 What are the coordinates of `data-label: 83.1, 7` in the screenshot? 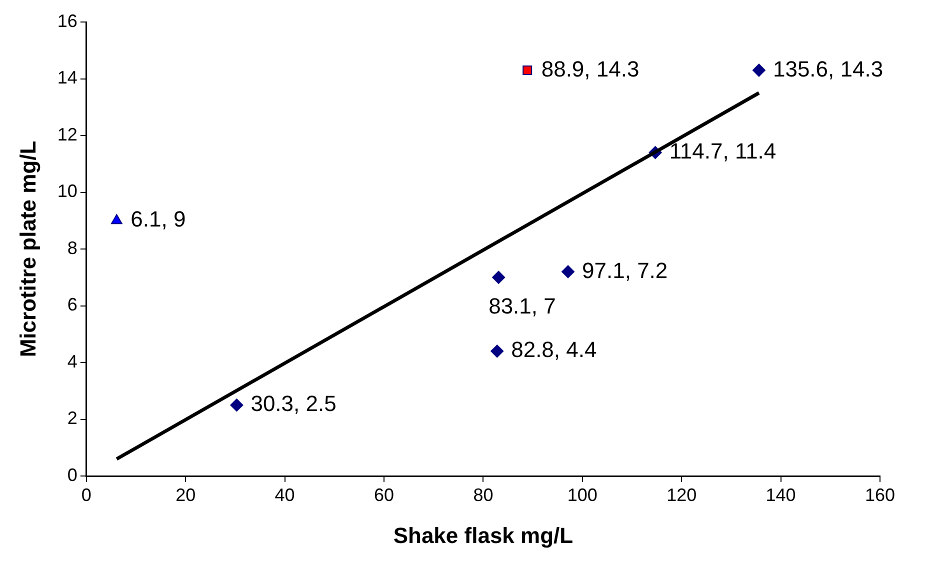 It's located at (522, 305).